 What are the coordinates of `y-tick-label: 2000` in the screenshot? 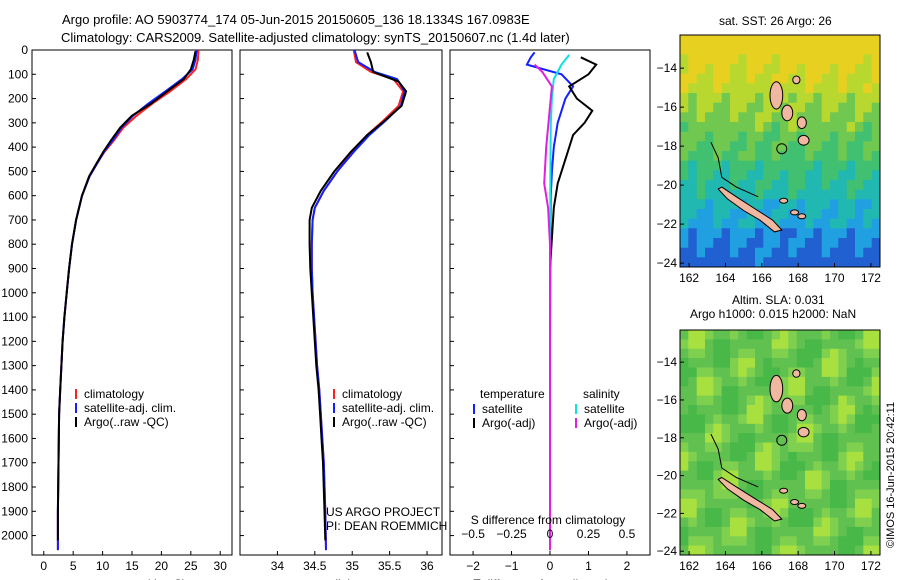 It's located at (14, 536).